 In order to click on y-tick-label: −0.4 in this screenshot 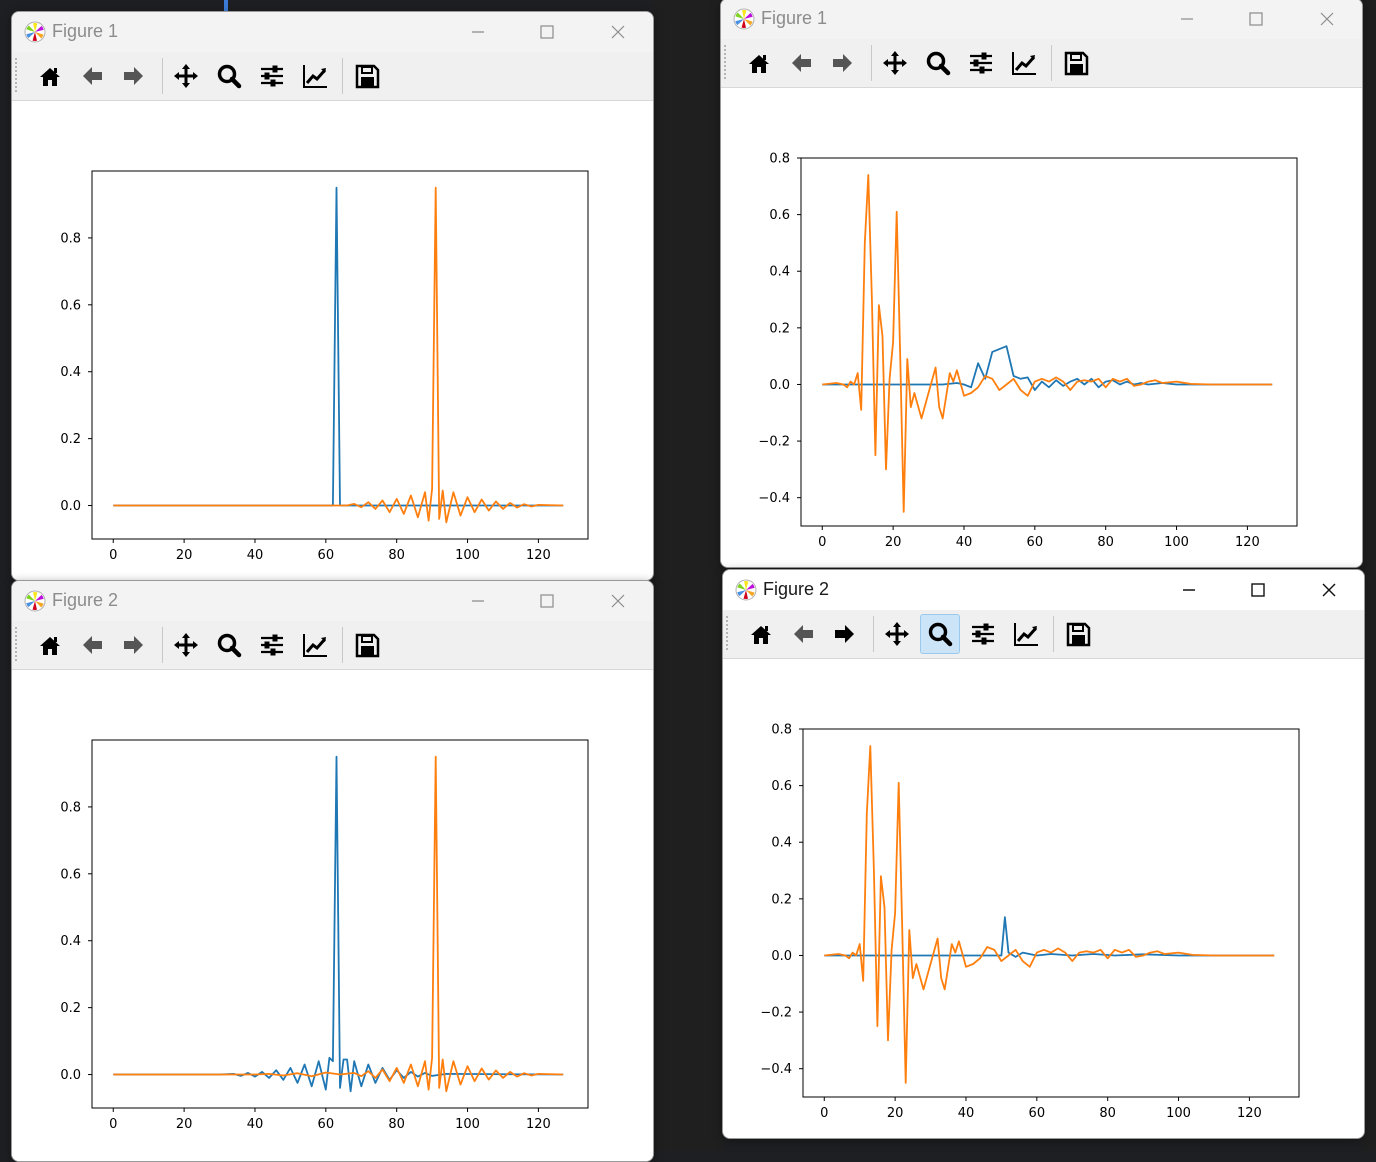, I will do `click(774, 498)`.